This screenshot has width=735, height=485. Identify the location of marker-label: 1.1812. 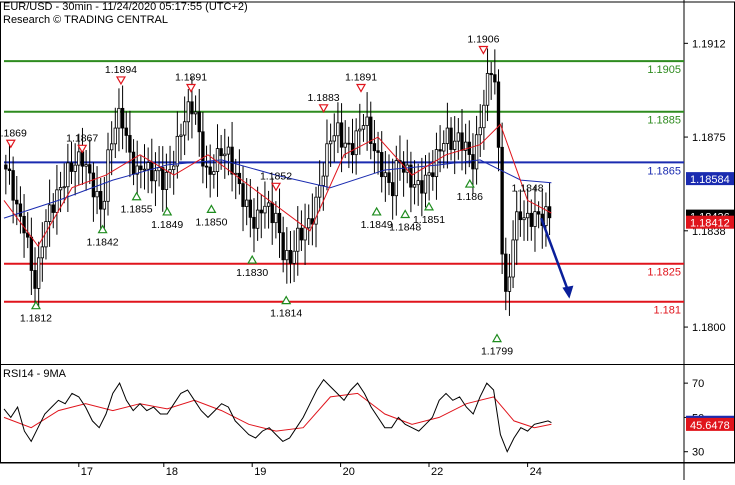
(36, 319).